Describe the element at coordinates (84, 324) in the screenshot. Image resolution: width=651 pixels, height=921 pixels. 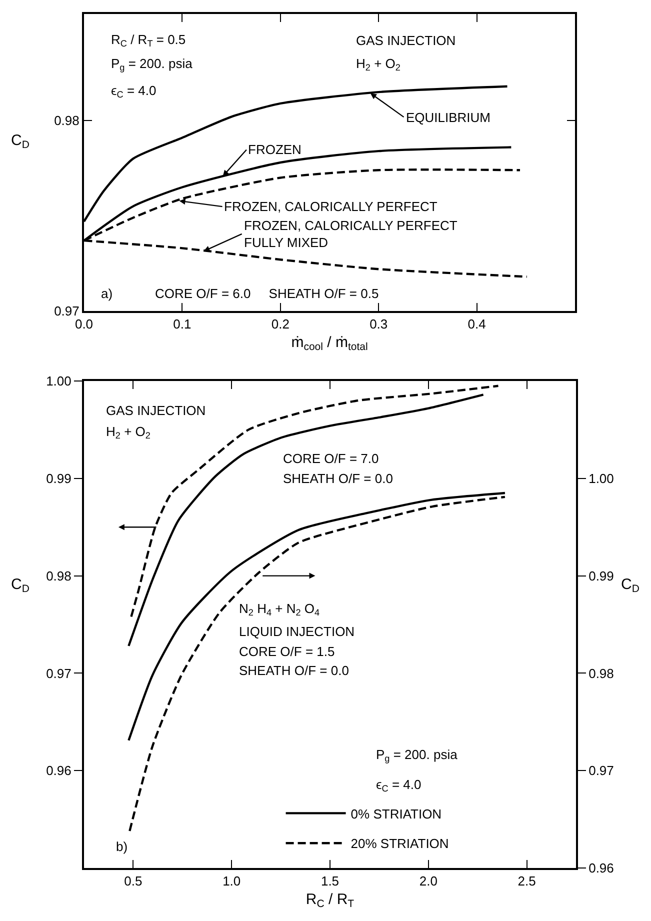
I see `x-tick-label: 0.0` at that location.